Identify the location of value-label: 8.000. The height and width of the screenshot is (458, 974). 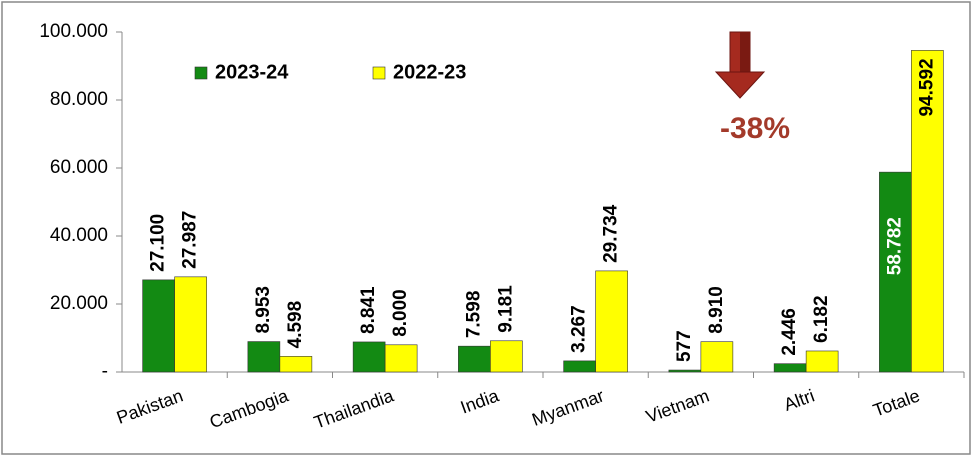
(400, 313).